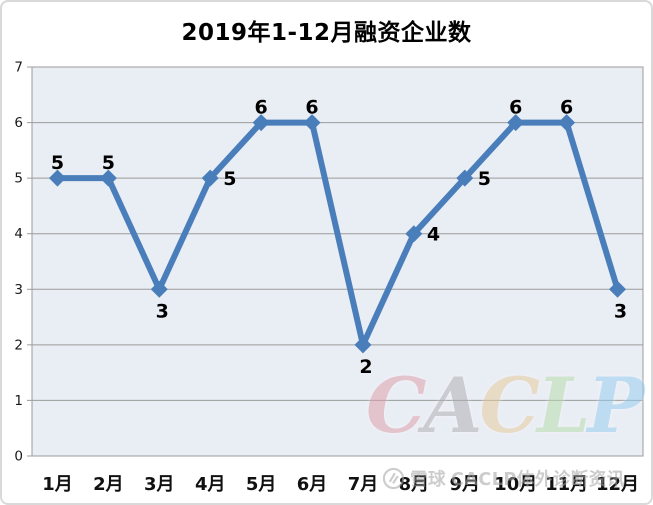  I want to click on x-axis-label: 7月, so click(363, 484).